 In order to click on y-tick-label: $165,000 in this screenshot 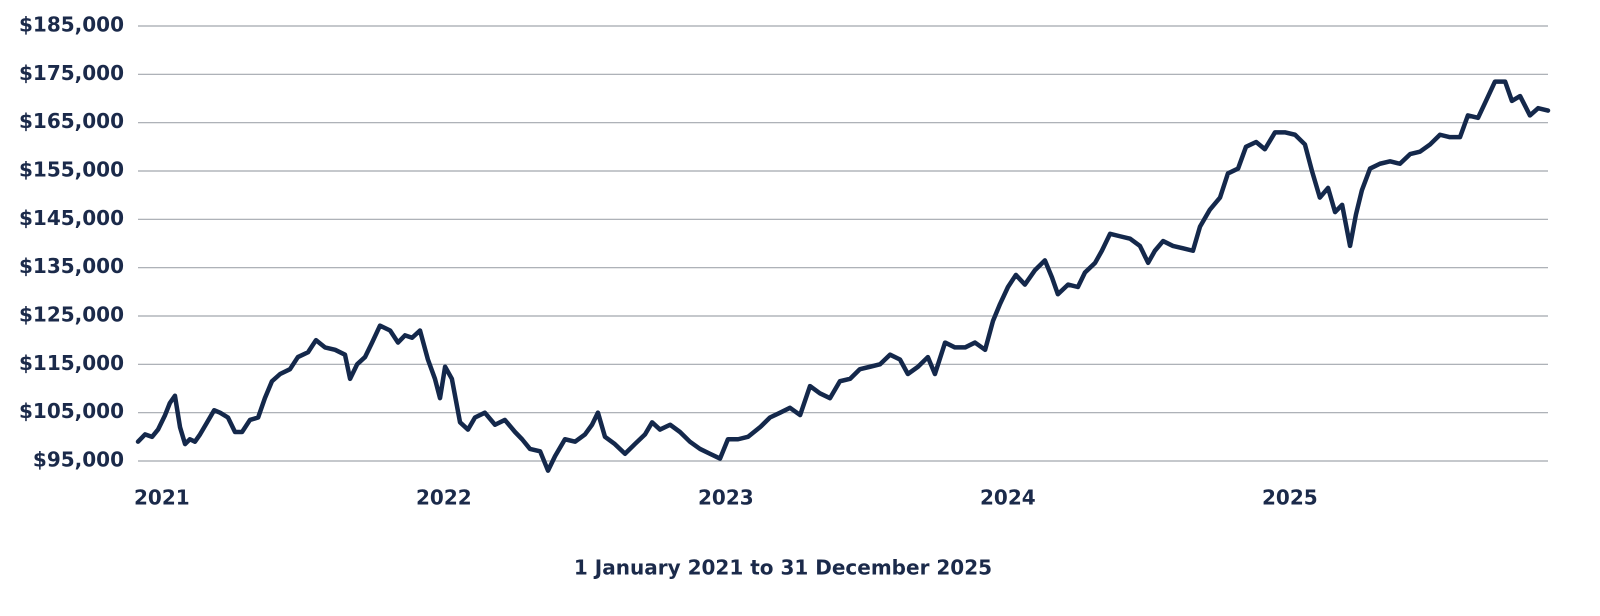, I will do `click(71, 121)`.